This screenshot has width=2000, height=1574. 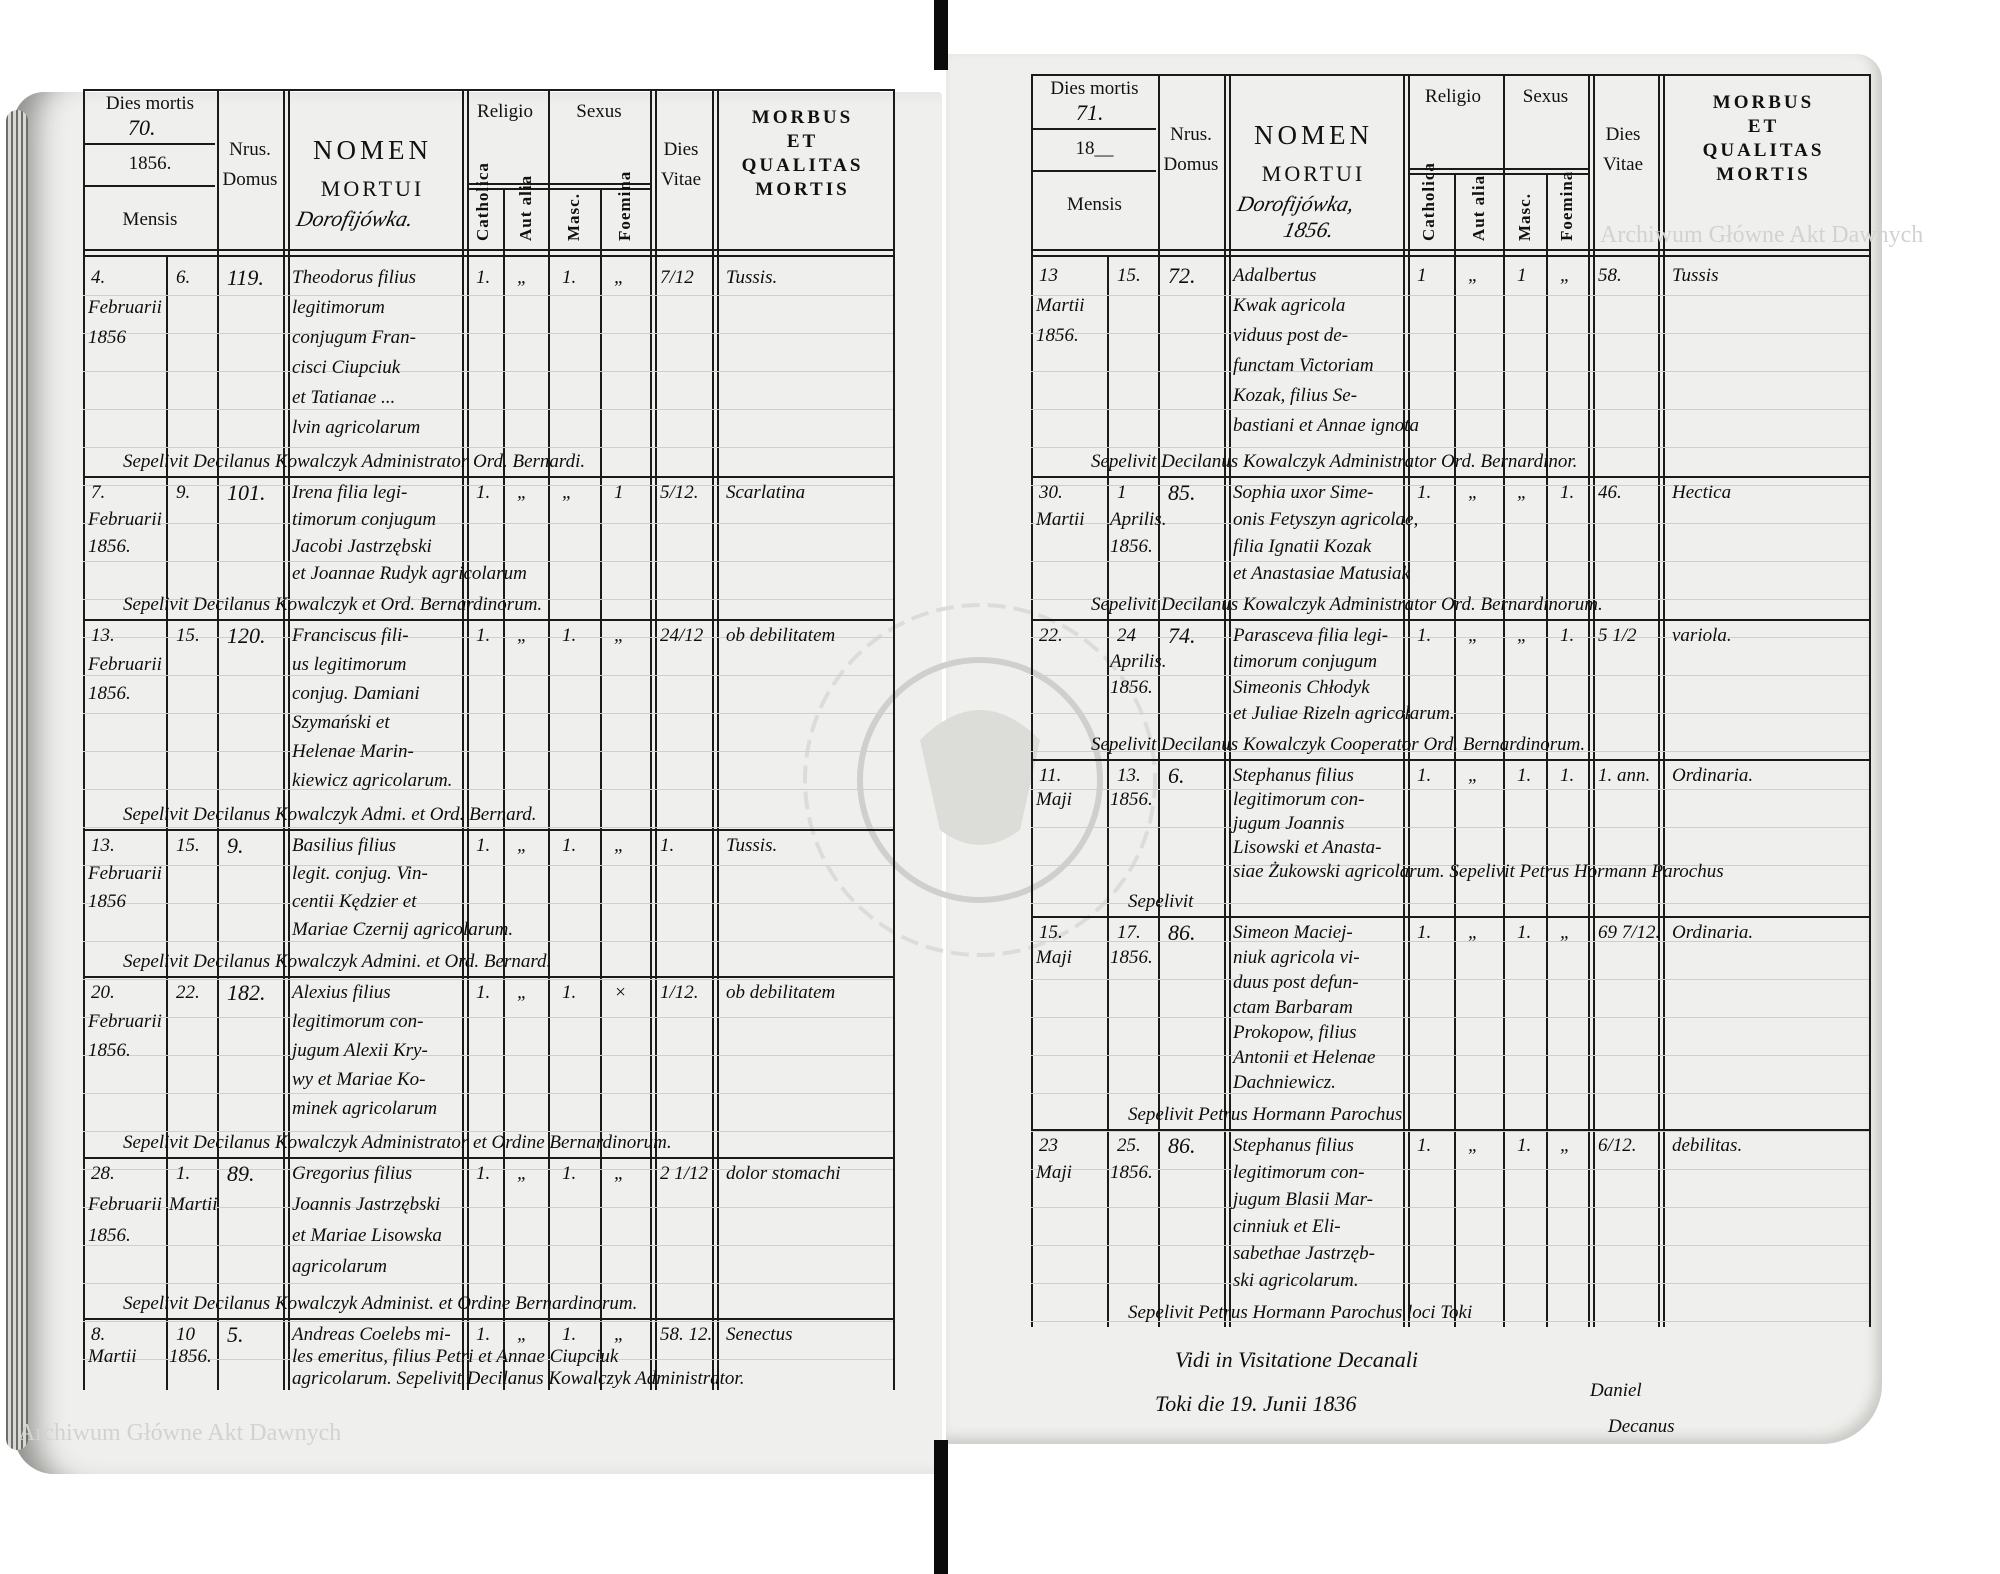 What do you see at coordinates (941, 35) in the screenshot?
I see `book-binding-top` at bounding box center [941, 35].